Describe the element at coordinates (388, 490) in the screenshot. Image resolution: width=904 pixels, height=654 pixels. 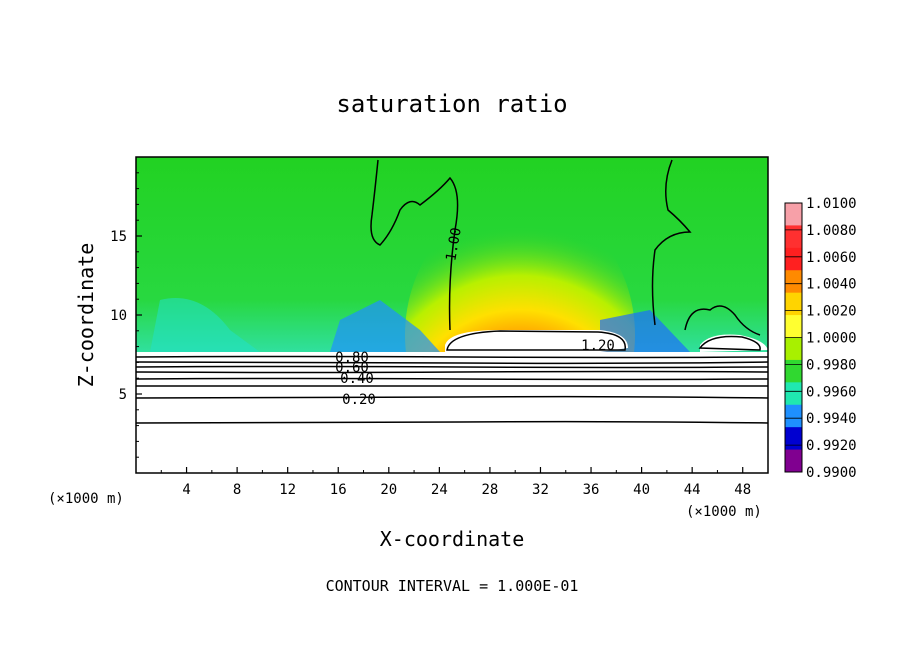
I see `x-tick-label: 20` at that location.